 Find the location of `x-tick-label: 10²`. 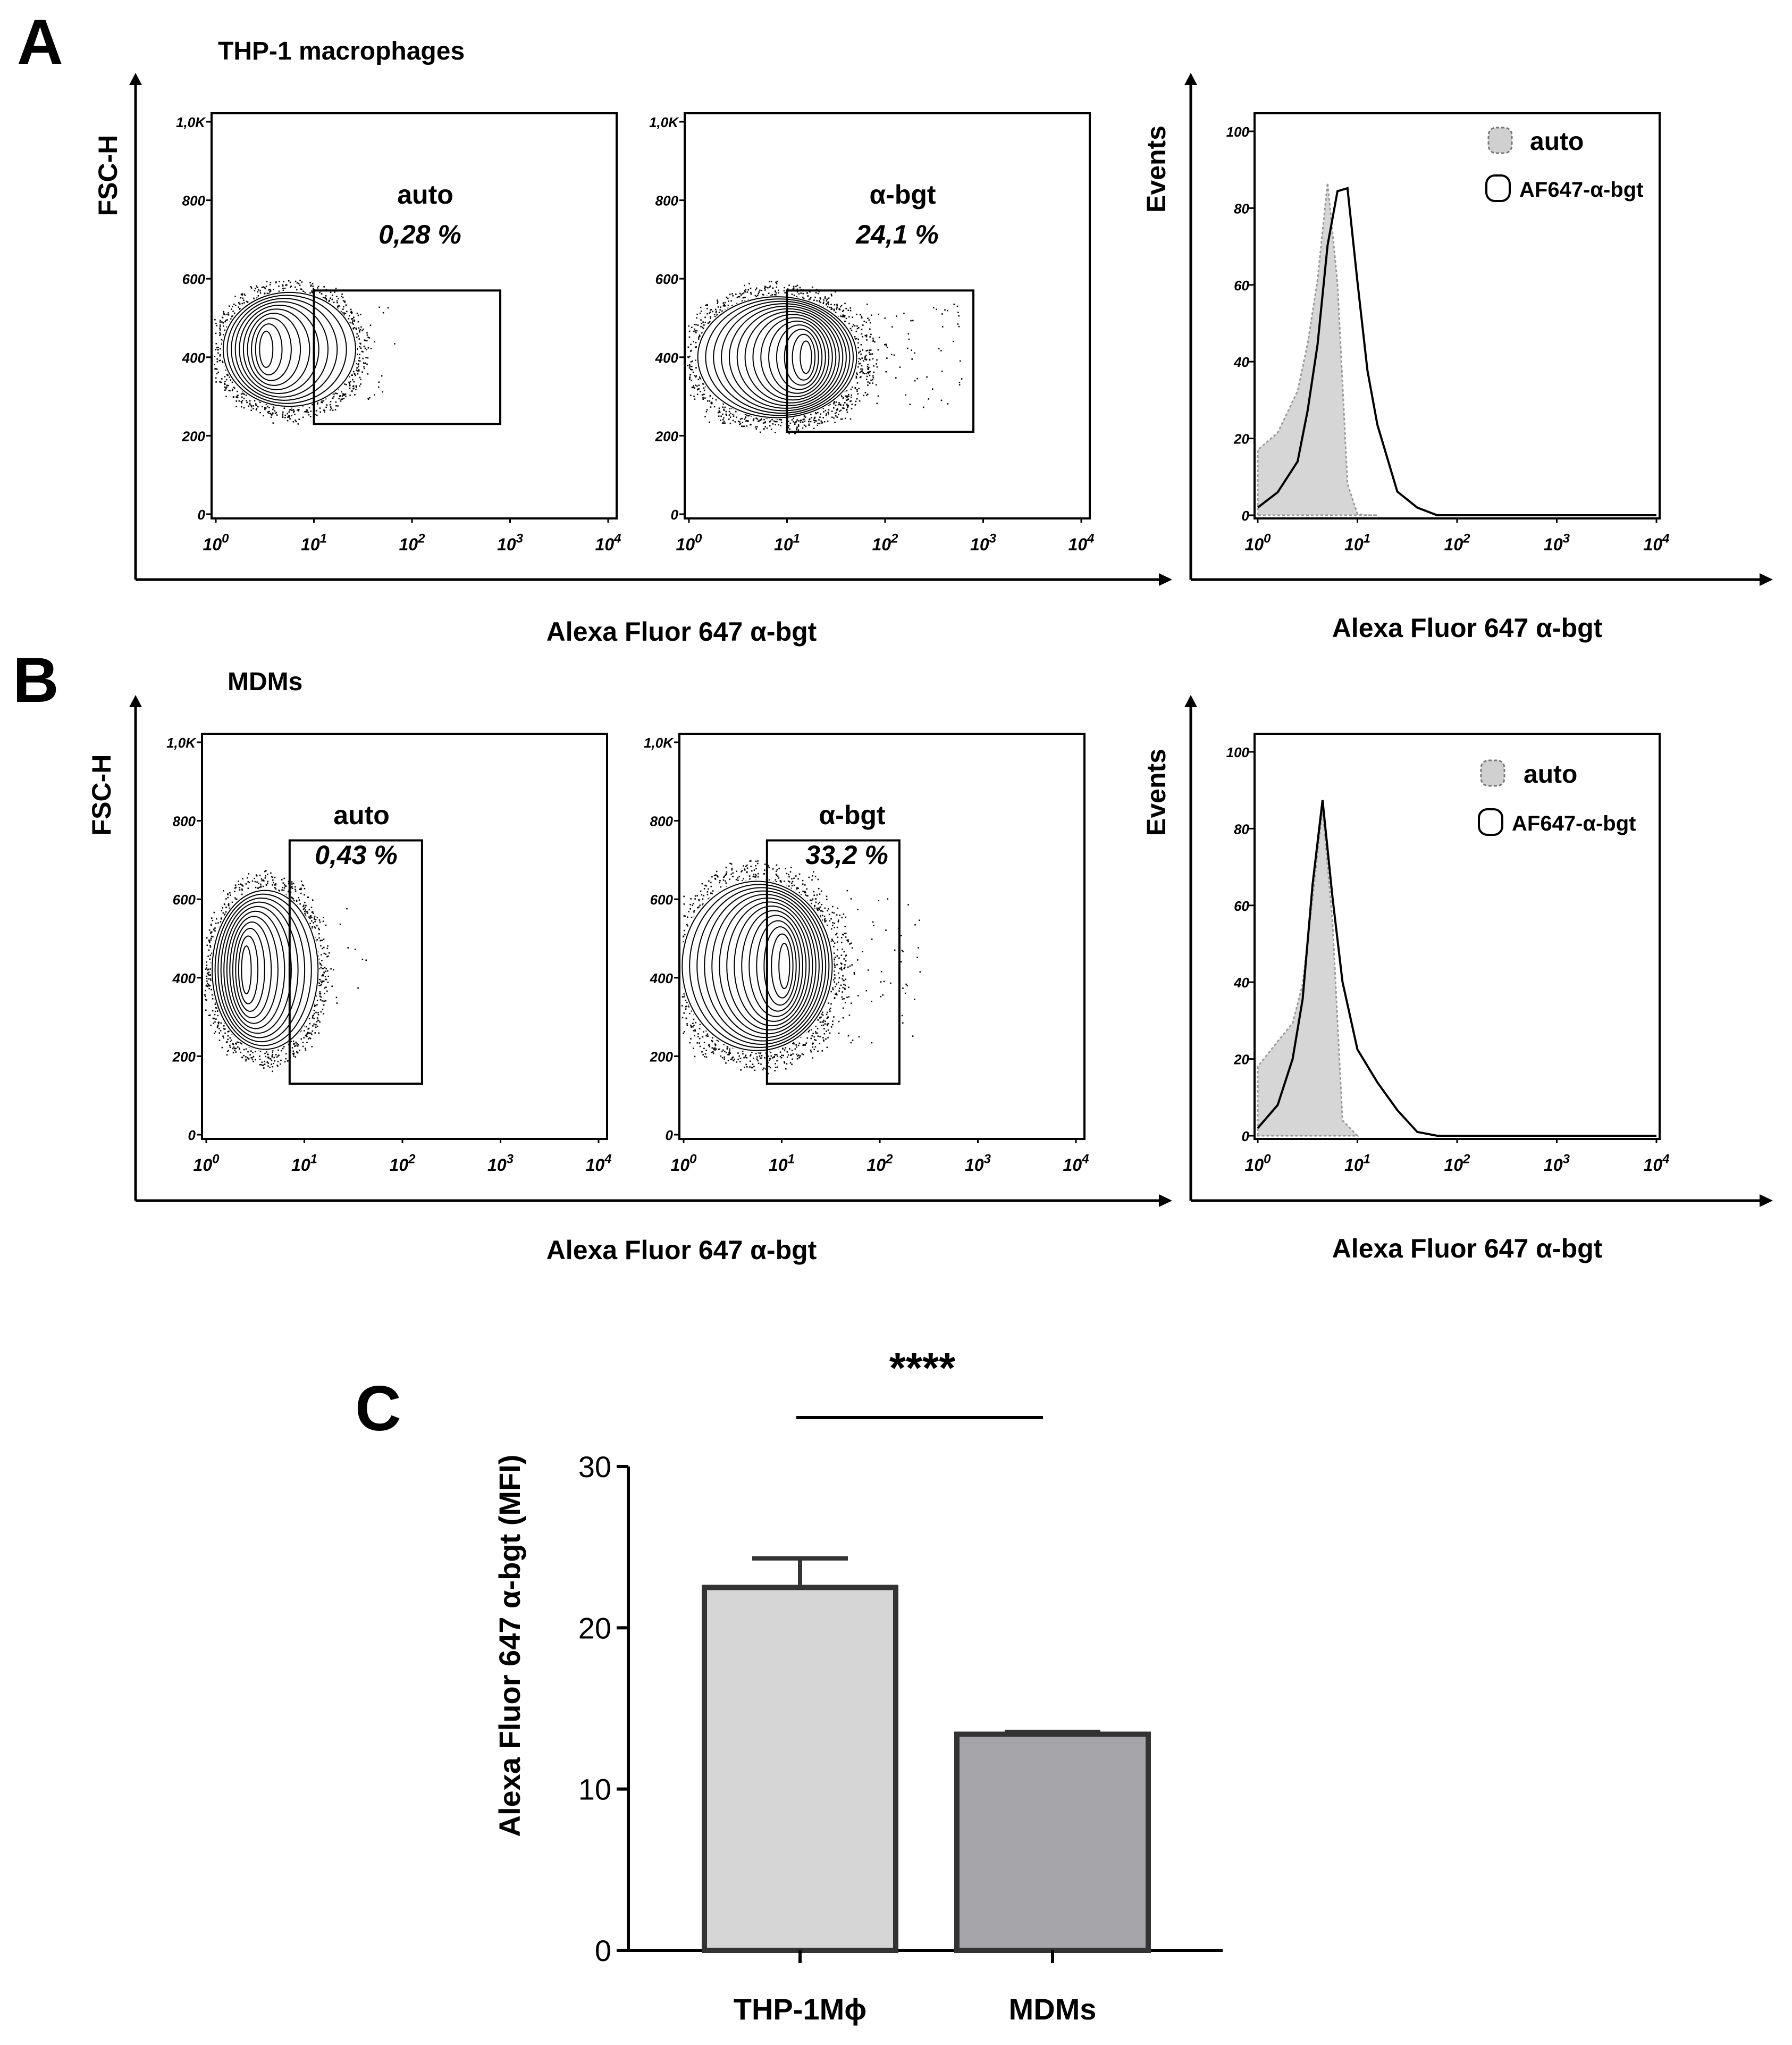

x-tick-label: 10² is located at coordinates (412, 543).